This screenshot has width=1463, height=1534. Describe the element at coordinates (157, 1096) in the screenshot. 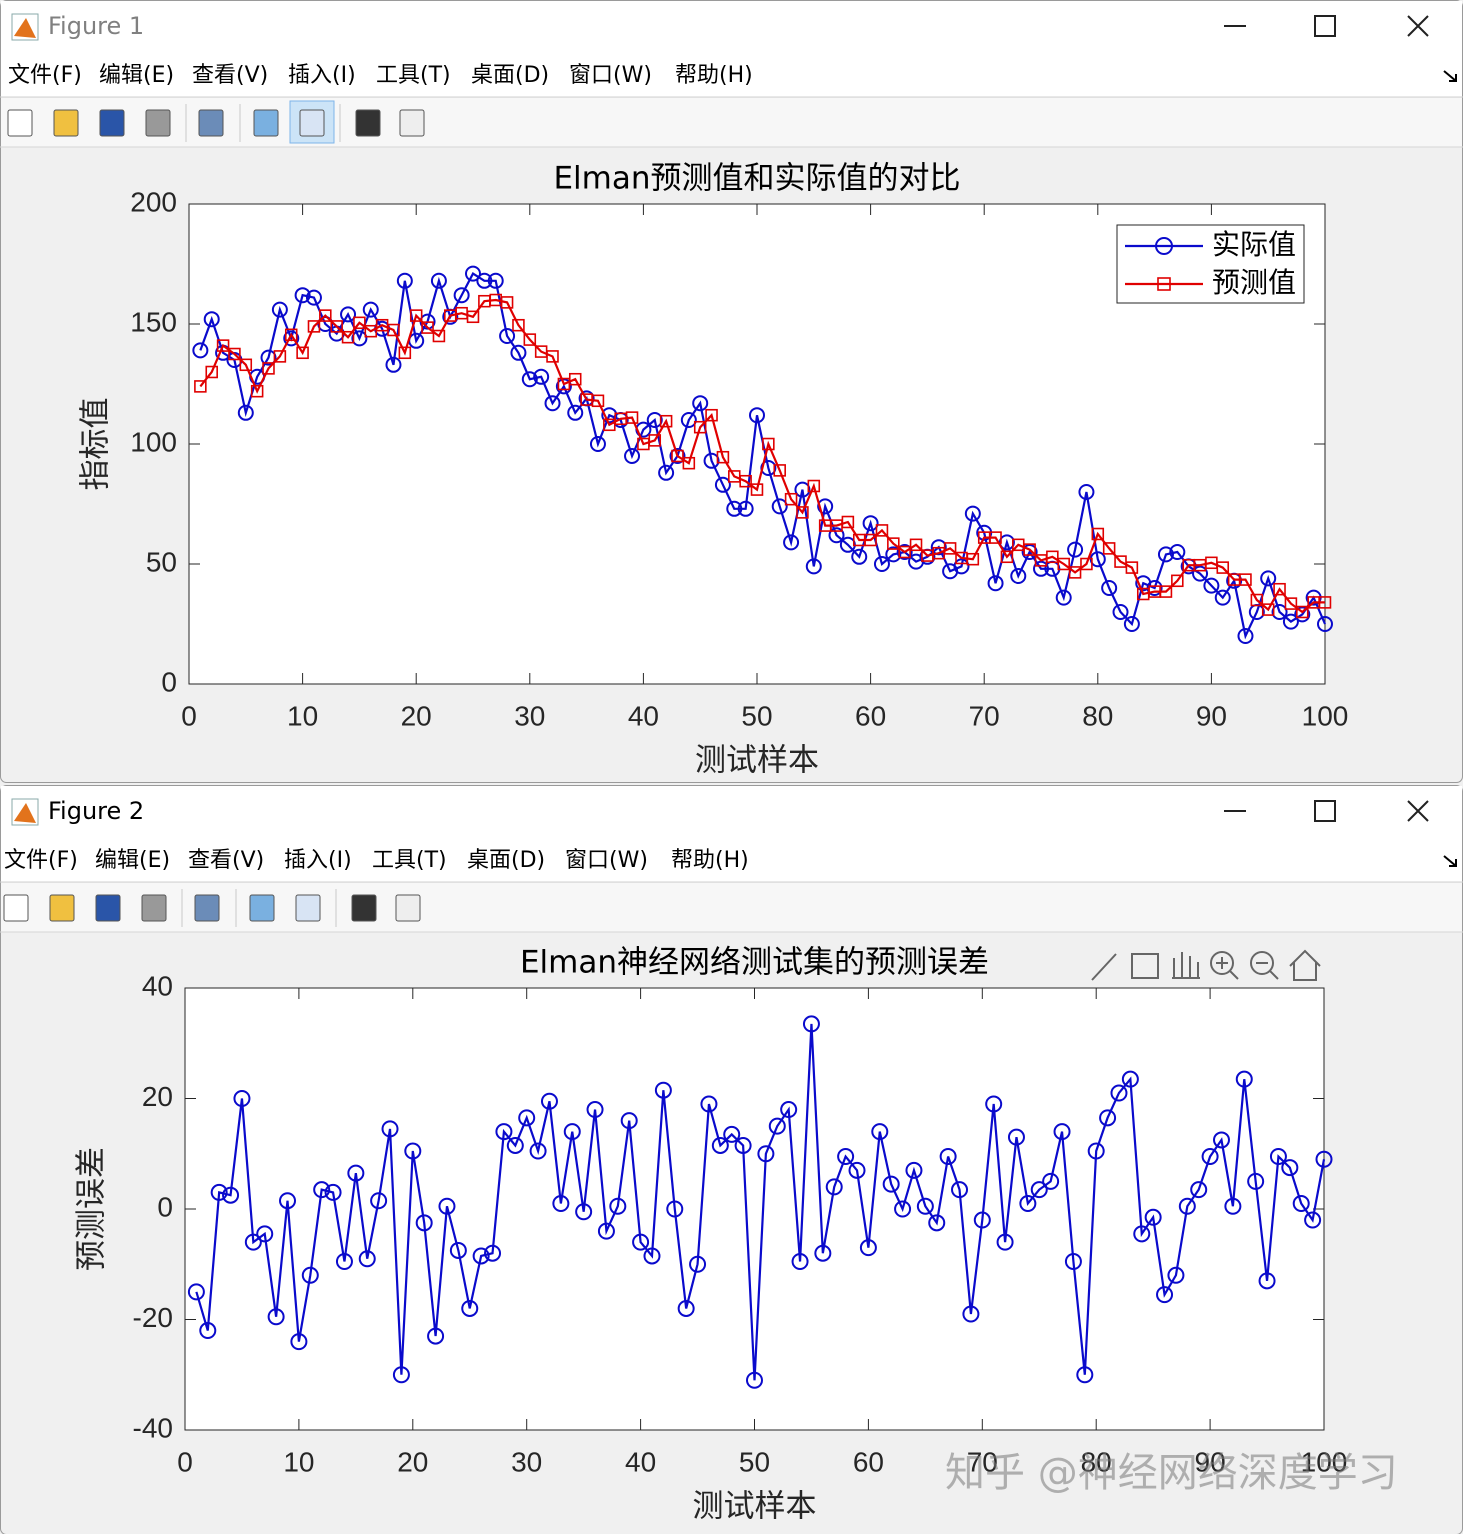

I see `y-tick-label: 20` at that location.